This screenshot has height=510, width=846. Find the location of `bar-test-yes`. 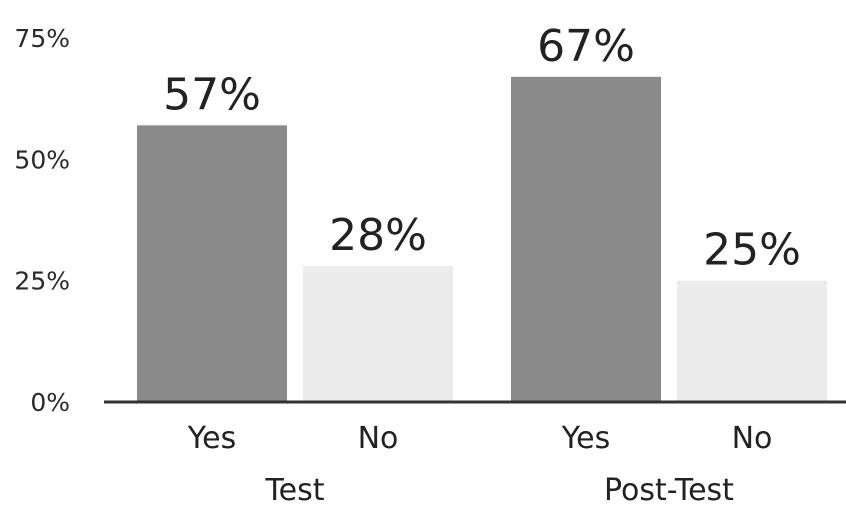

bar-test-yes is located at coordinates (212, 263).